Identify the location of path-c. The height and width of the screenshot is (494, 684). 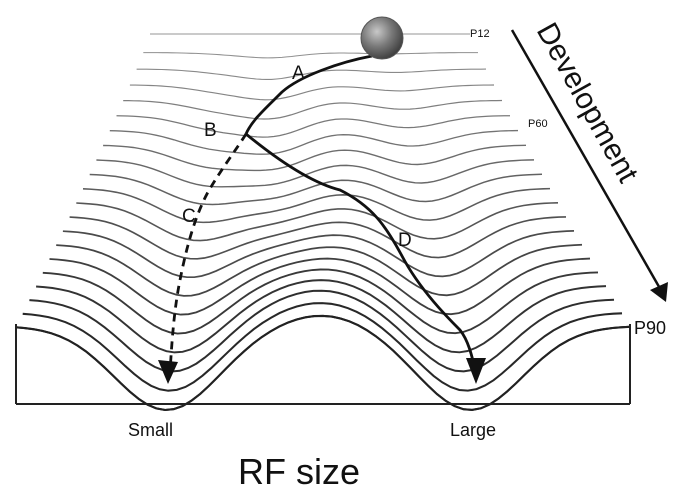
(208, 253).